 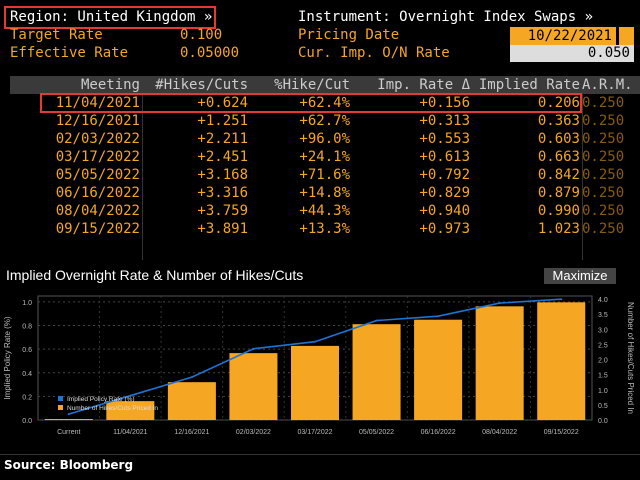 What do you see at coordinates (69, 465) in the screenshot?
I see `source-label: Source: Bloomberg` at bounding box center [69, 465].